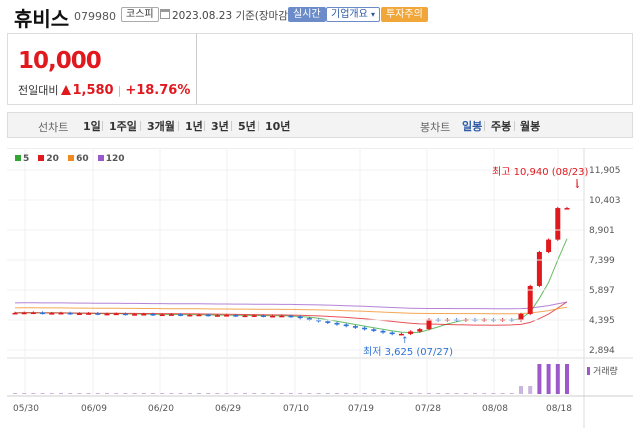 The width and height of the screenshot is (640, 432). What do you see at coordinates (605, 371) in the screenshot?
I see `volume-label: 거래량` at bounding box center [605, 371].